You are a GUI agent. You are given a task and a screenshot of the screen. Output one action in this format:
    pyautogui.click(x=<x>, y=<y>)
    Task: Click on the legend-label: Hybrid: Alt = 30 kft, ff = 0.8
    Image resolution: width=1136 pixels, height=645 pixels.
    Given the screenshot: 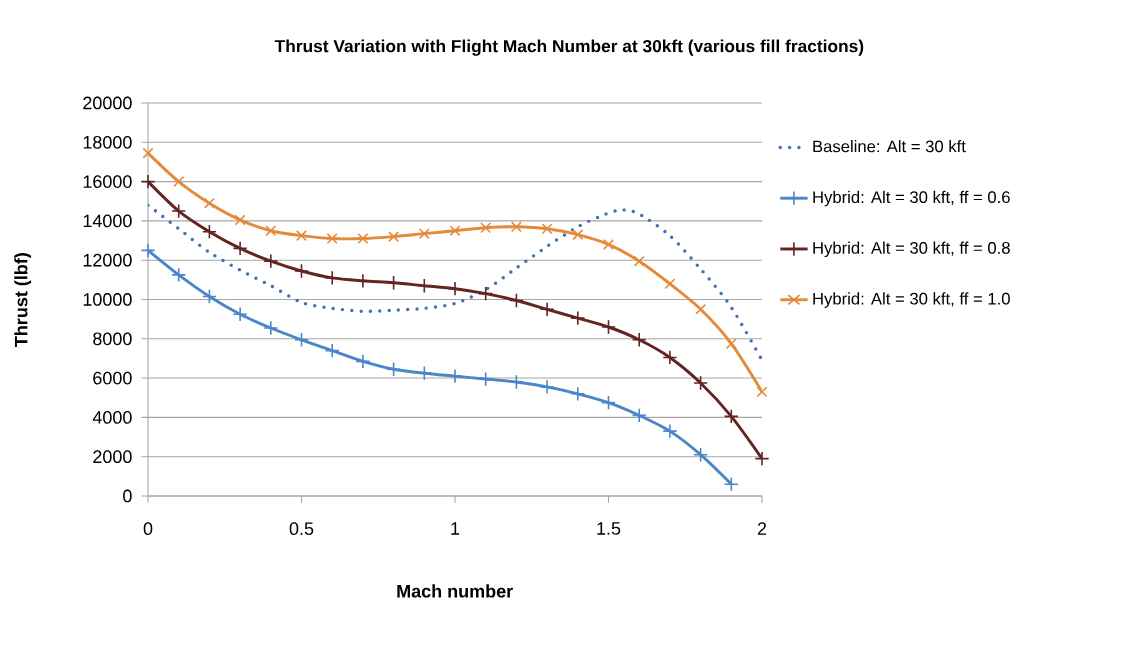 What is the action you would take?
    pyautogui.click(x=911, y=249)
    